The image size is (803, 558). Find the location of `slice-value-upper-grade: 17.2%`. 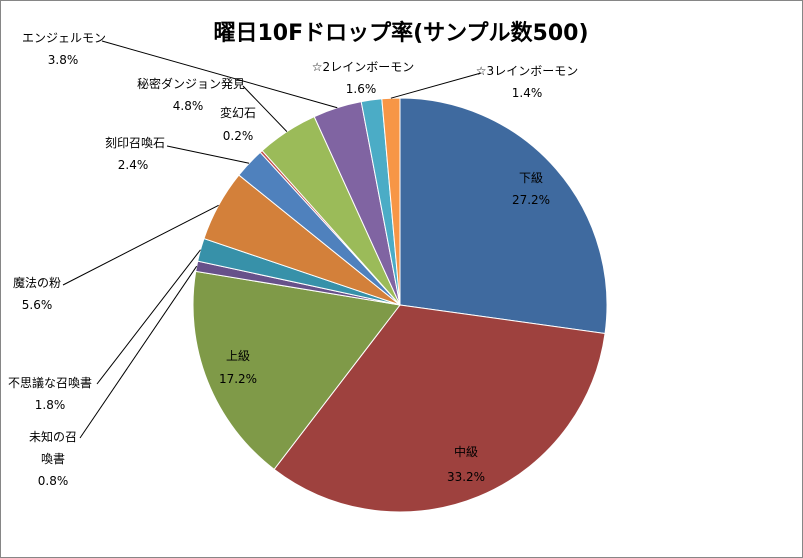

slice-value-upper-grade: 17.2% is located at coordinates (238, 379).